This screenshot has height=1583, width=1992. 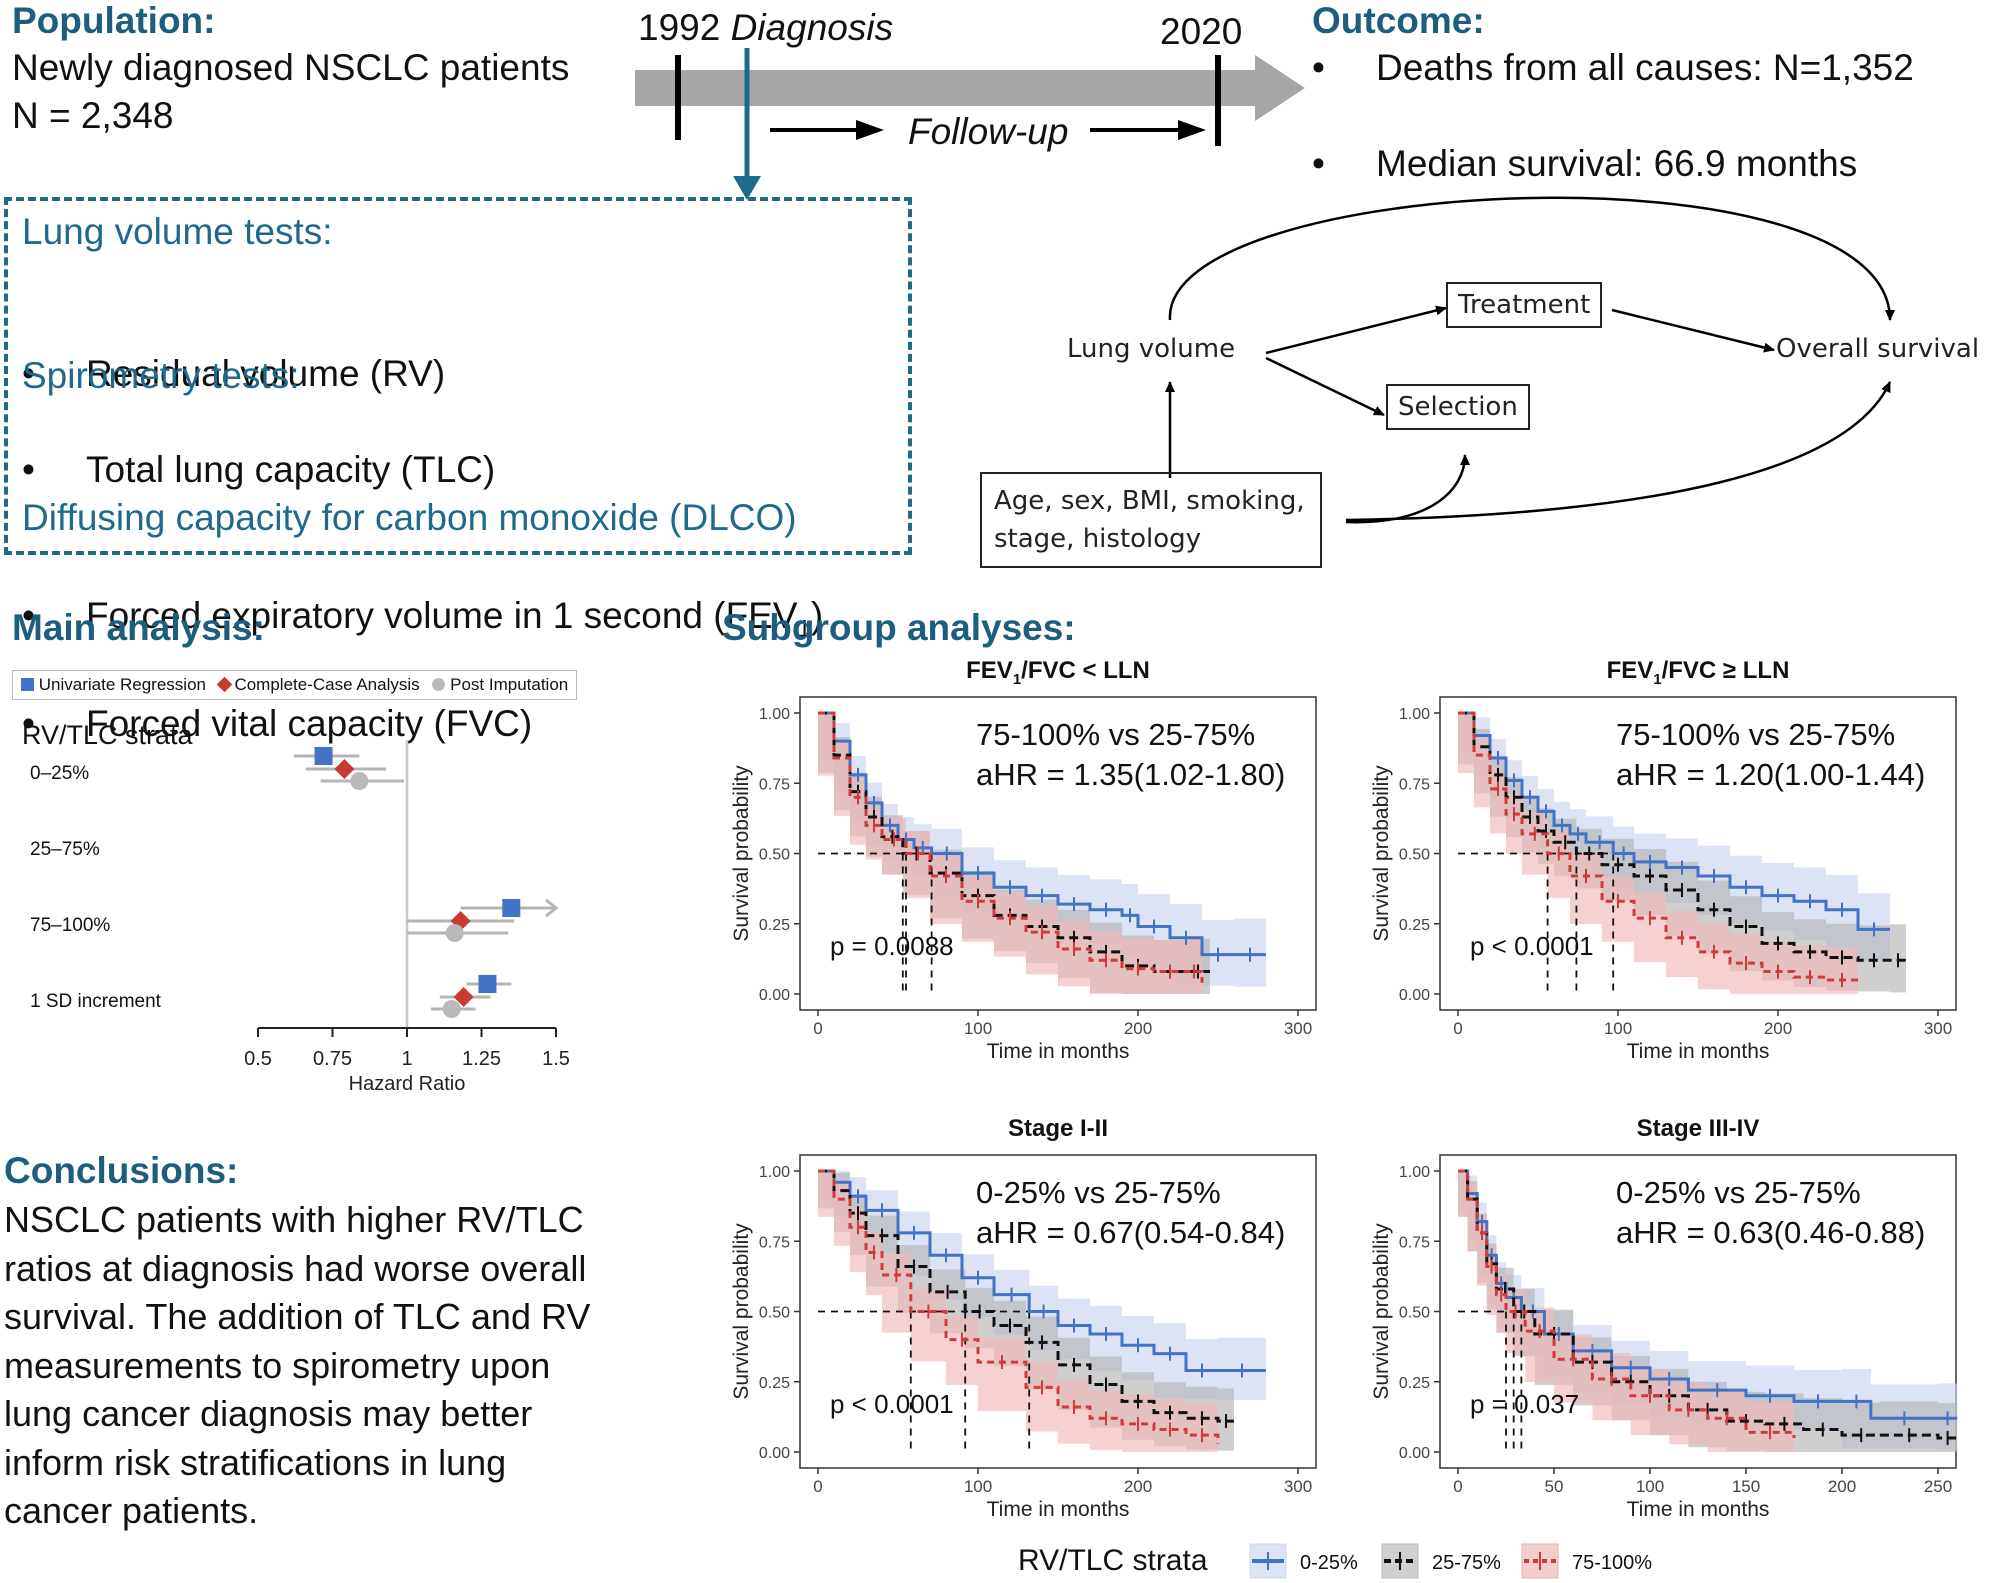 I want to click on square-marker-icon, so click(x=27, y=684).